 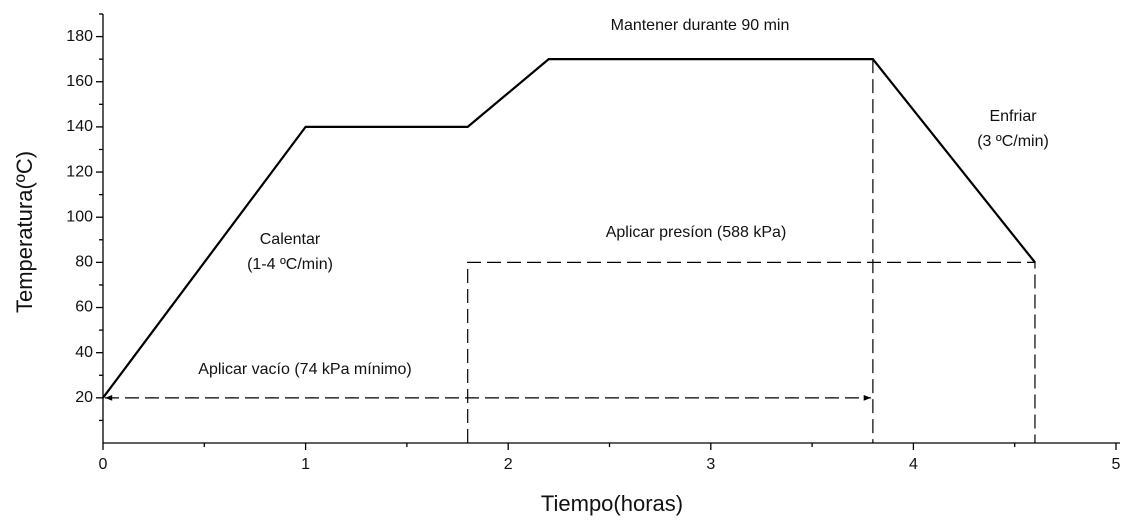 What do you see at coordinates (508, 464) in the screenshot?
I see `x-tick-label: 2` at bounding box center [508, 464].